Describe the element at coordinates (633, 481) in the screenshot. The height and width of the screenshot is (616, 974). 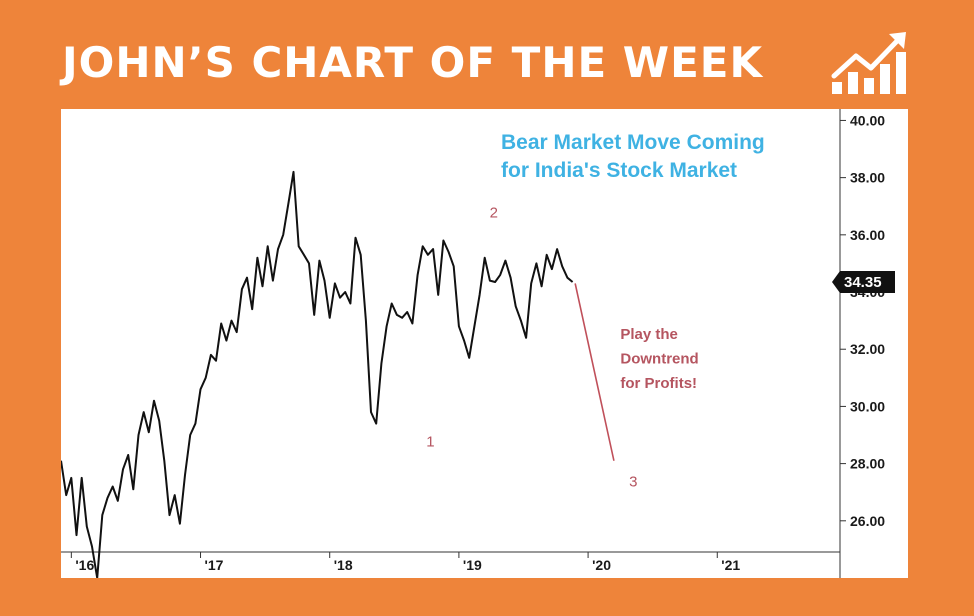
I see `wave-label: 3` at that location.